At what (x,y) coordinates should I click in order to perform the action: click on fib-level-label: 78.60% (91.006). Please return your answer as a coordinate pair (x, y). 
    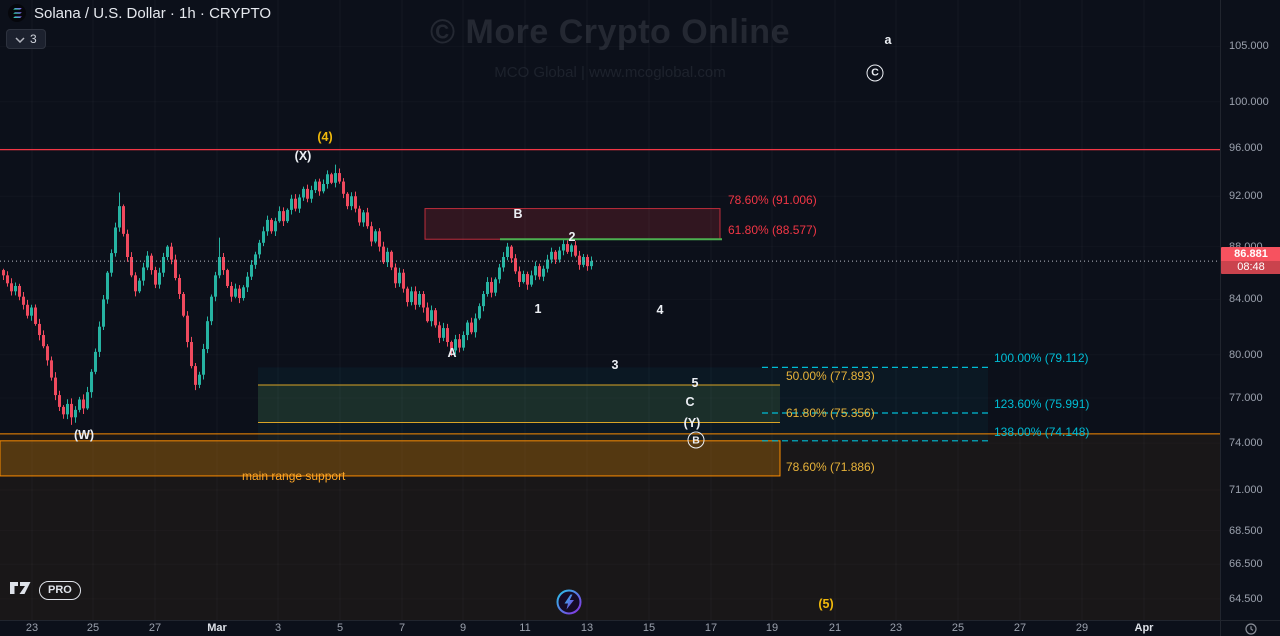
    Looking at the image, I should click on (772, 199).